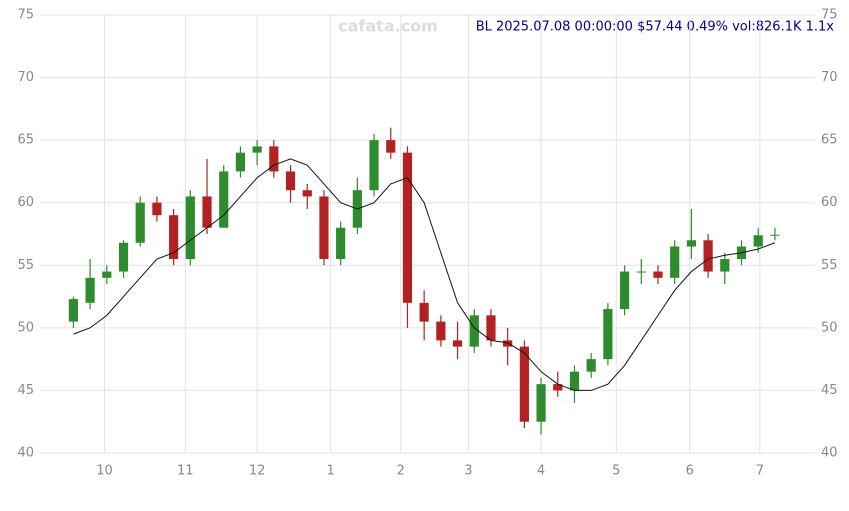 Image resolution: width=849 pixels, height=511 pixels. I want to click on y-tick-label: 45, so click(25, 390).